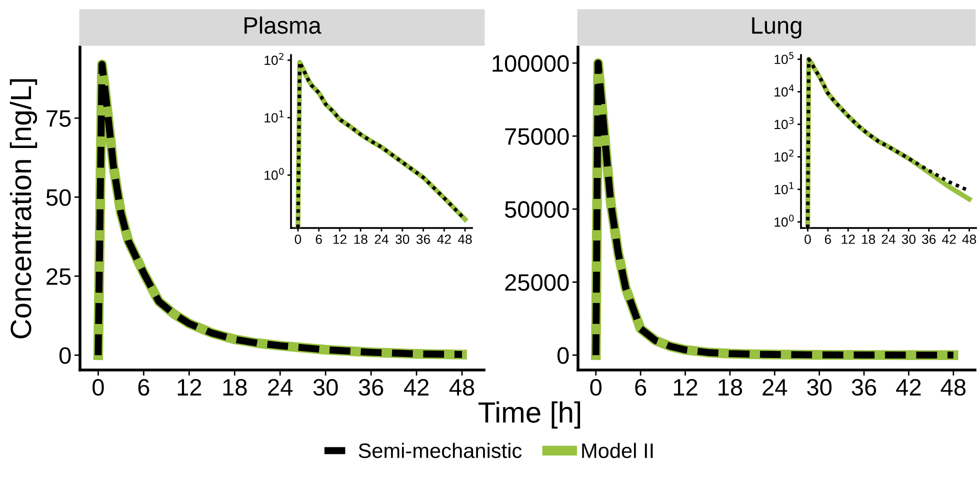 Image resolution: width=979 pixels, height=481 pixels. What do you see at coordinates (24, 208) in the screenshot?
I see `y-axis-title: Concentration [ng/L]` at bounding box center [24, 208].